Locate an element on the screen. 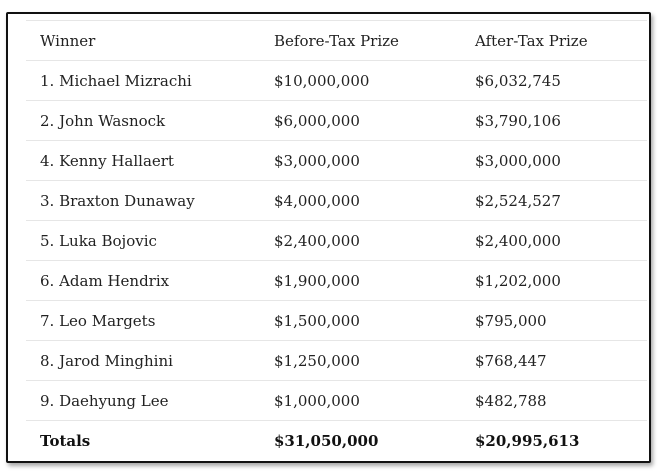 This screenshot has width=659, height=473. table-row: 5. Luka Bojovic $2,400,000 $2,400,000 is located at coordinates (336, 241).